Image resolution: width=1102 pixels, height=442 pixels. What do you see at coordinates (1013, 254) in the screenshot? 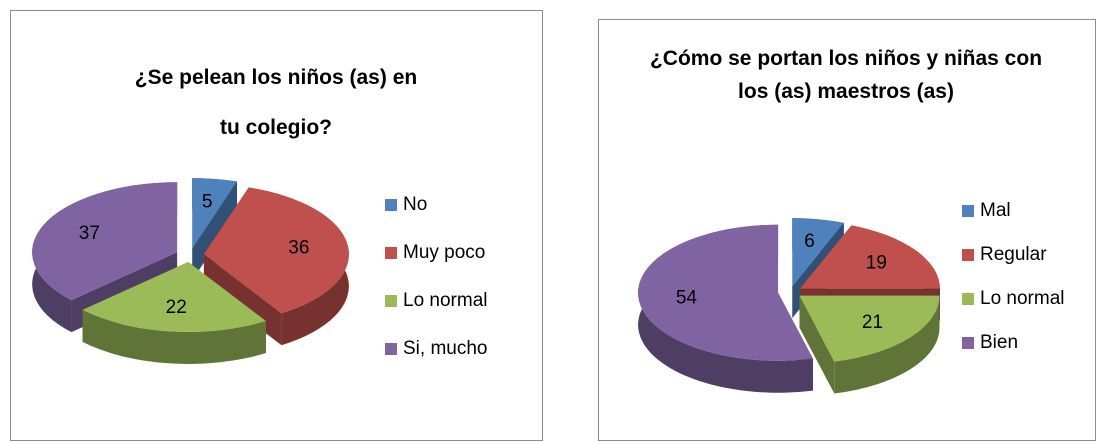
I see `legend-label: Regular` at bounding box center [1013, 254].